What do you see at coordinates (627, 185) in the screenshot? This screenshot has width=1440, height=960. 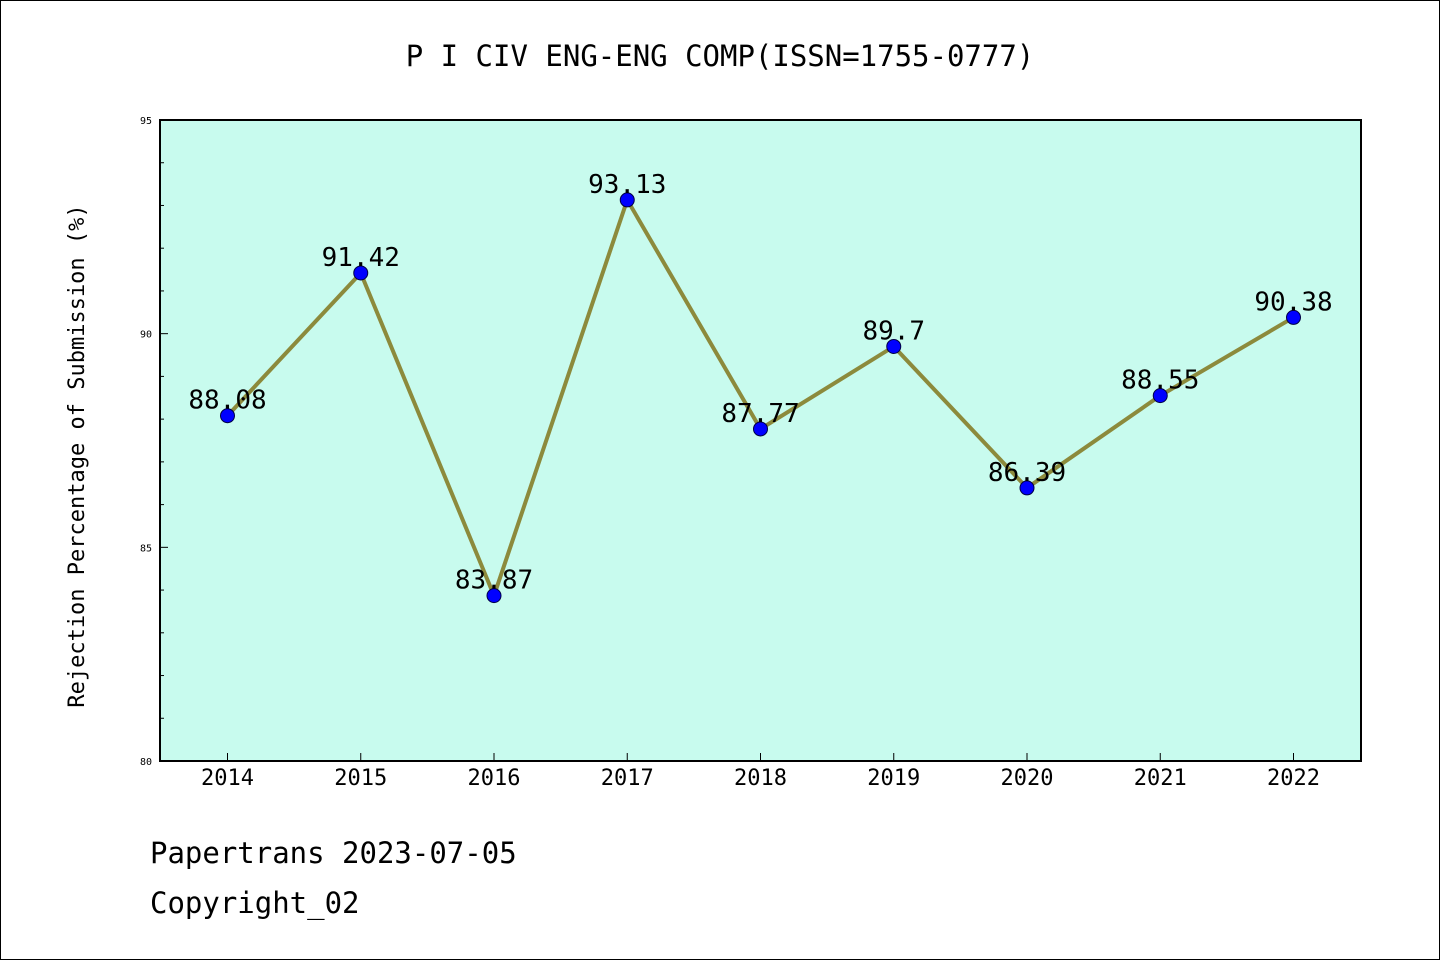 I see `data-label: 93.13` at bounding box center [627, 185].